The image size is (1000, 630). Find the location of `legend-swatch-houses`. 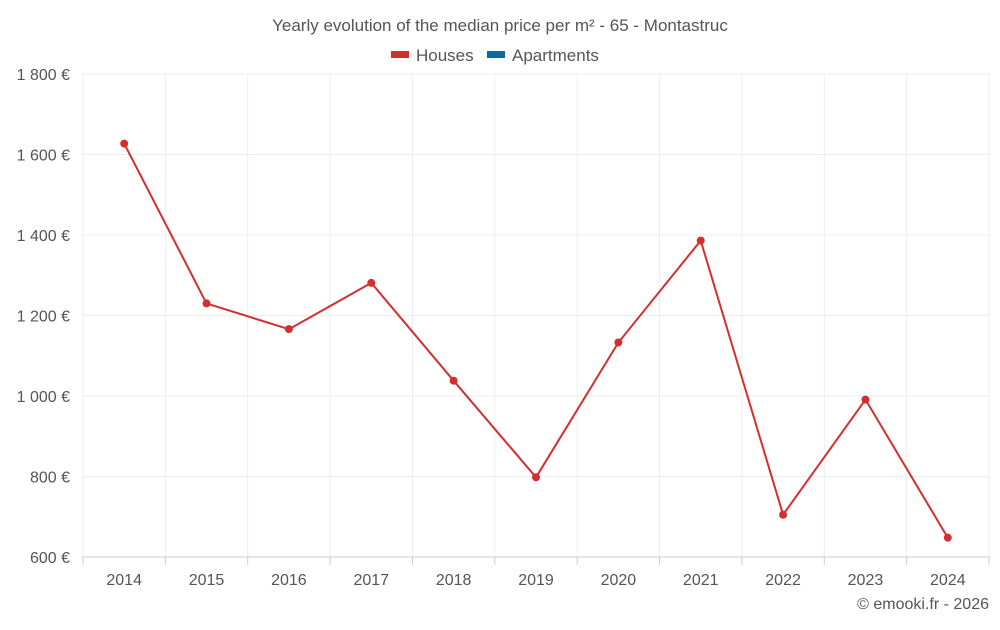

legend-swatch-houses is located at coordinates (400, 54).